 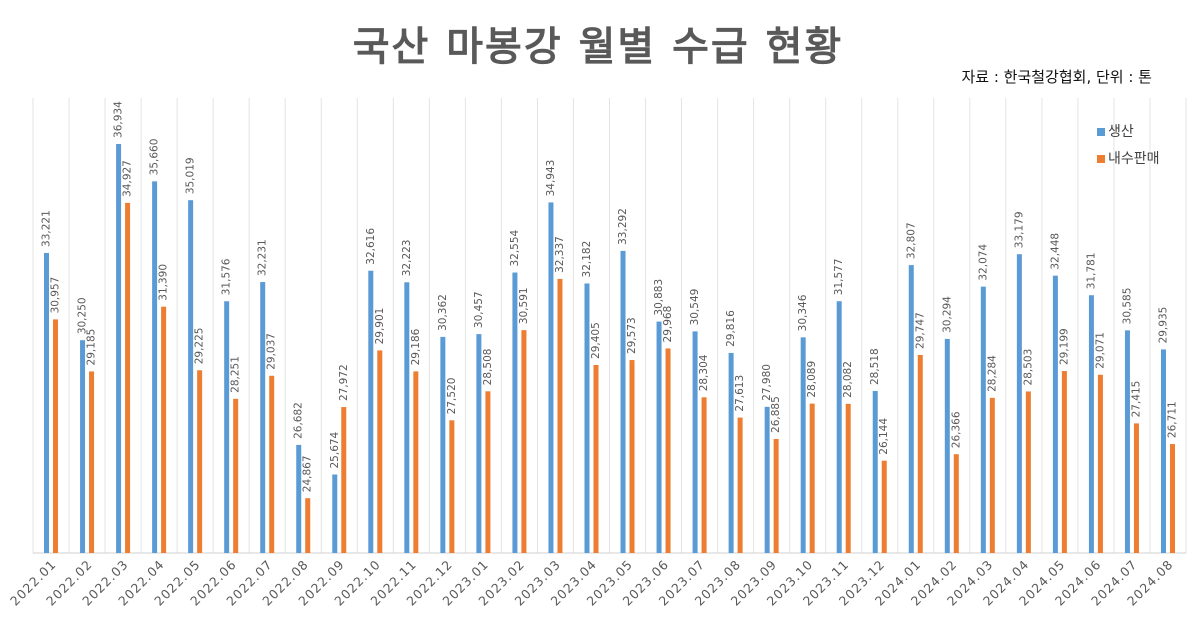 I want to click on data-label: 24,867, so click(x=308, y=473).